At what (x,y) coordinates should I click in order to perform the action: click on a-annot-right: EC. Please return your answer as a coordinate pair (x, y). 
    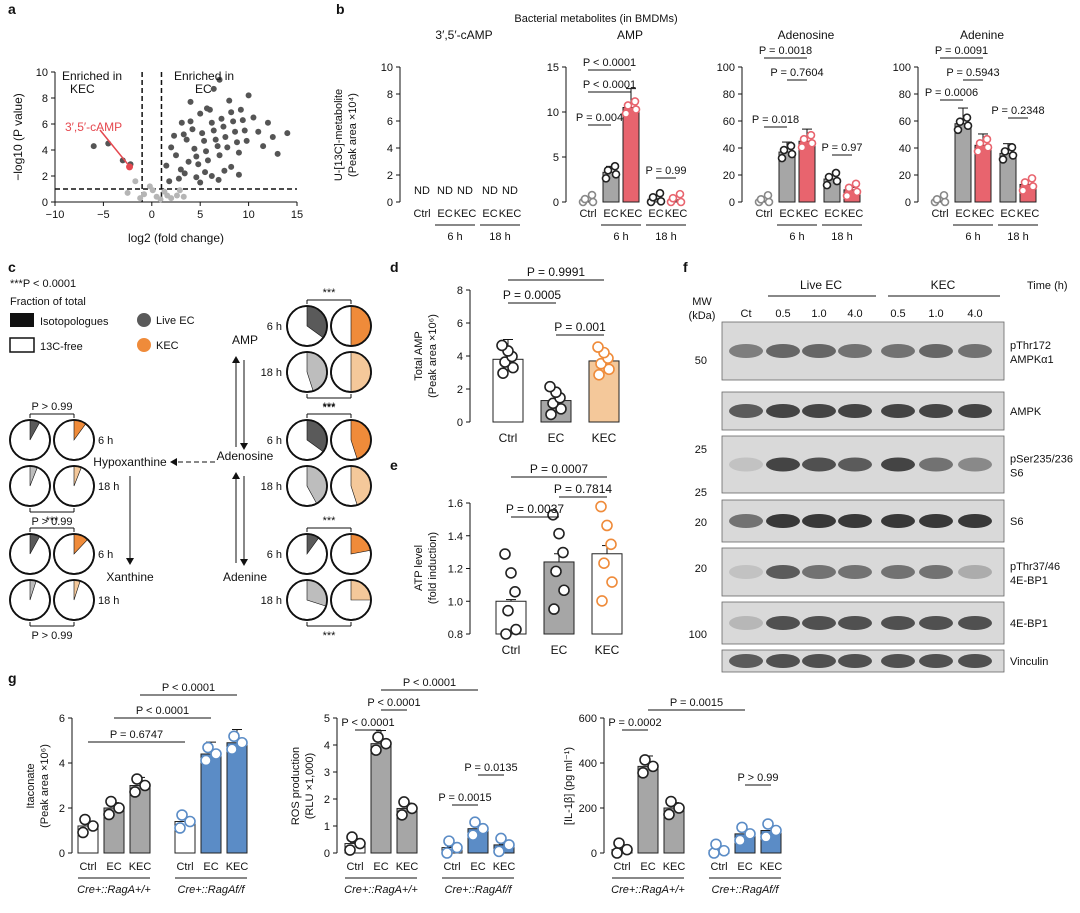
    Looking at the image, I should click on (203, 89).